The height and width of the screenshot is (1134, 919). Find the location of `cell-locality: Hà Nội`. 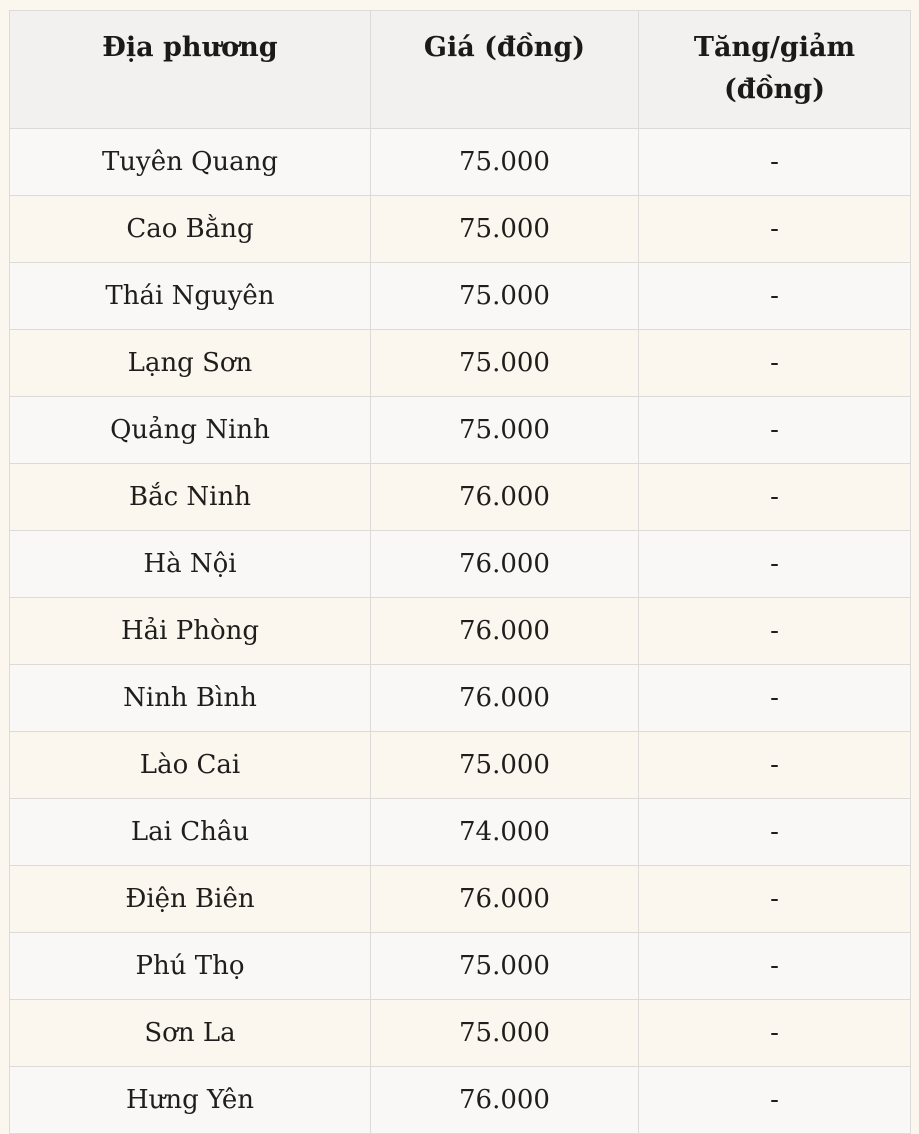

cell-locality: Hà Nội is located at coordinates (190, 564).